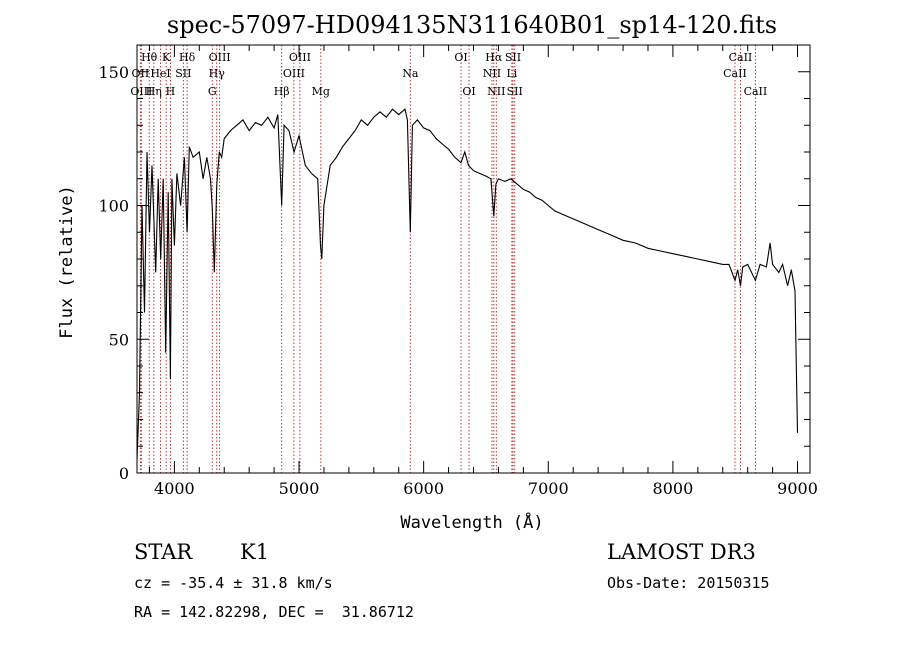 This screenshot has height=649, width=900. I want to click on y-tick-label-1: 50, so click(119, 339).